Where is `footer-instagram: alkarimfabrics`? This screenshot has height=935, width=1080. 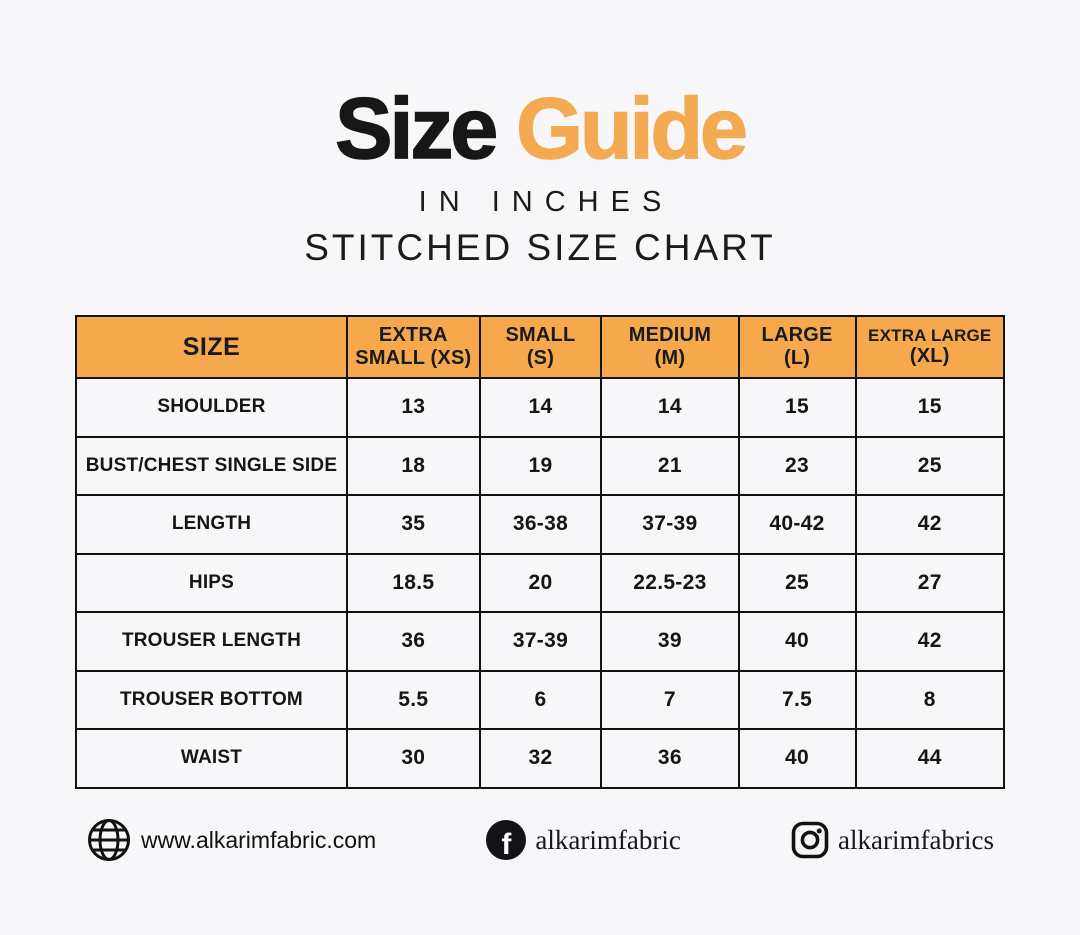 footer-instagram: alkarimfabrics is located at coordinates (892, 840).